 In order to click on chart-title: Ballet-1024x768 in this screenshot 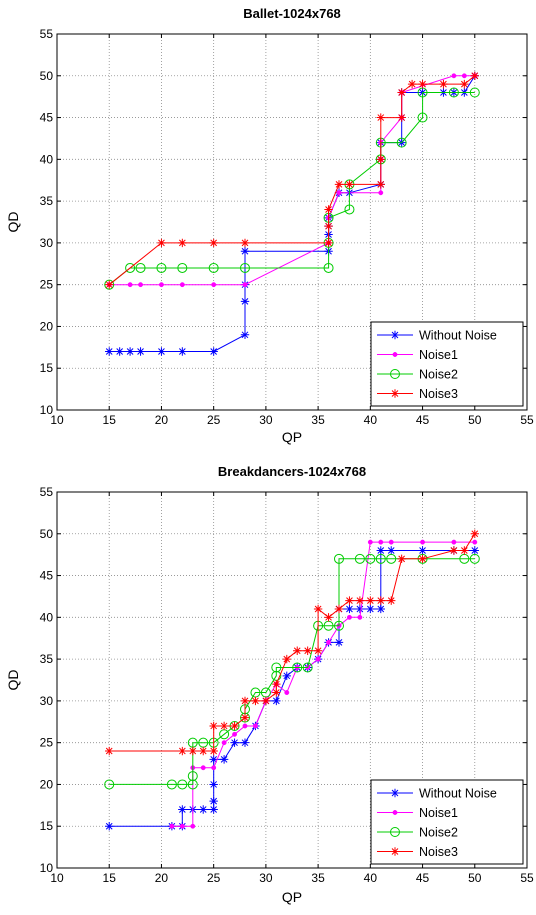, I will do `click(292, 13)`.